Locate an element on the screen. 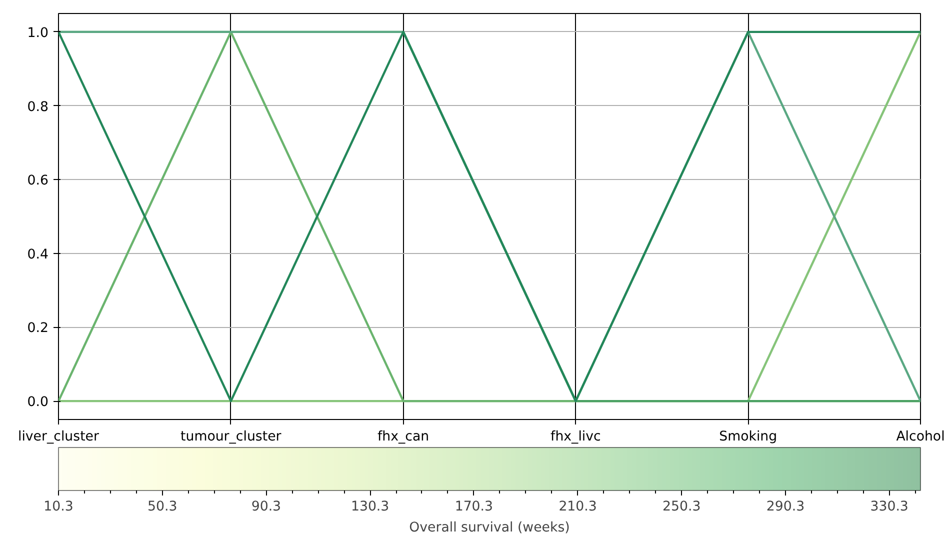 The width and height of the screenshot is (947, 540). color-bar-label: 90.3 is located at coordinates (266, 507).